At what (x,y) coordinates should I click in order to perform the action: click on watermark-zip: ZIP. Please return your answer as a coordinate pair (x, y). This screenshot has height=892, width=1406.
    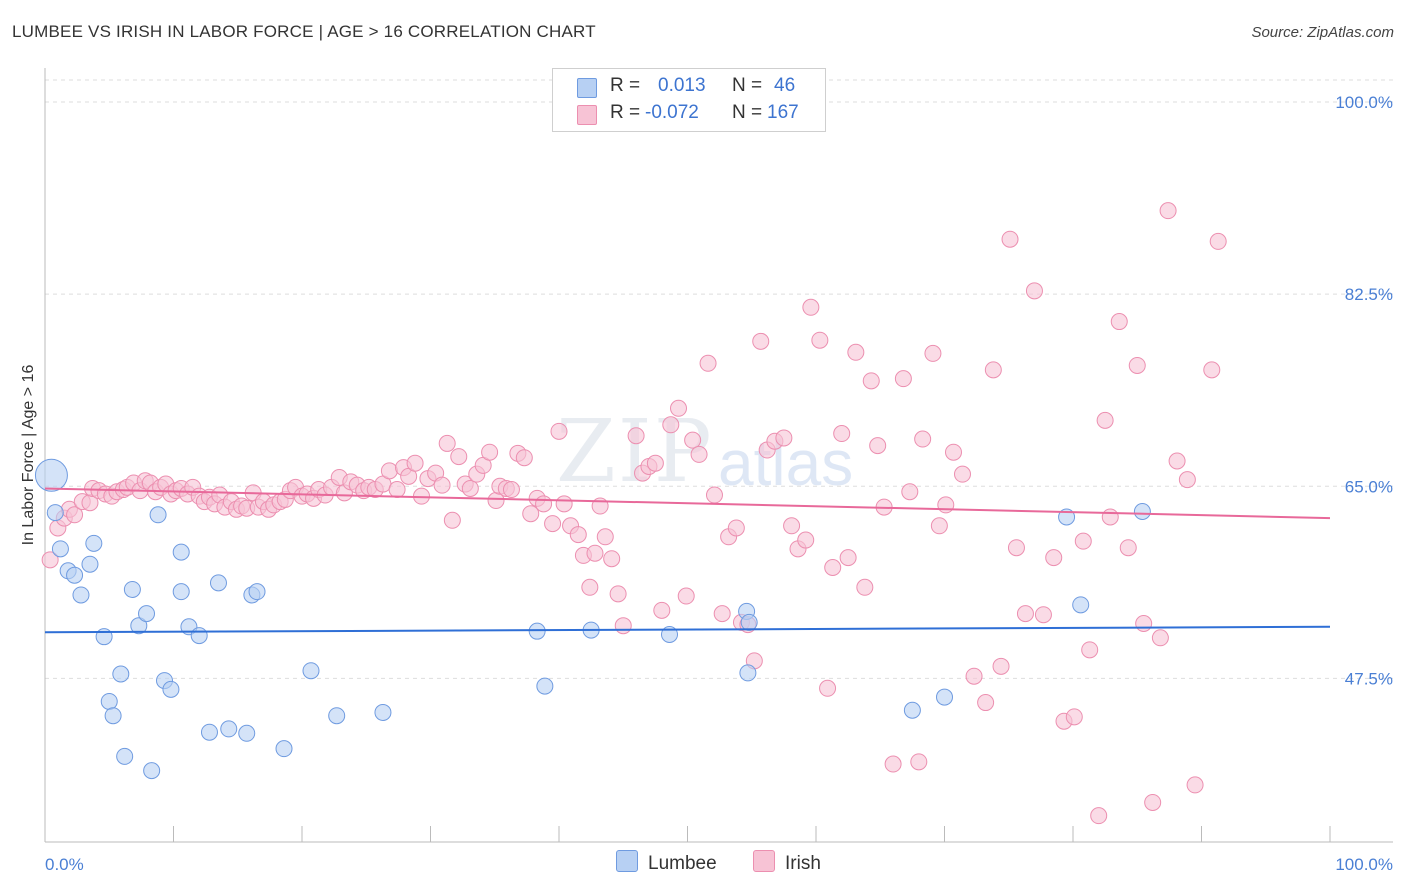
    Looking at the image, I should click on (635, 452).